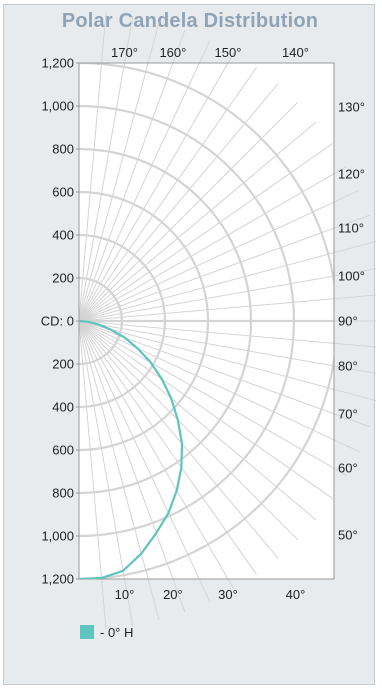  I want to click on angle-tick-label: 60°, so click(348, 468).